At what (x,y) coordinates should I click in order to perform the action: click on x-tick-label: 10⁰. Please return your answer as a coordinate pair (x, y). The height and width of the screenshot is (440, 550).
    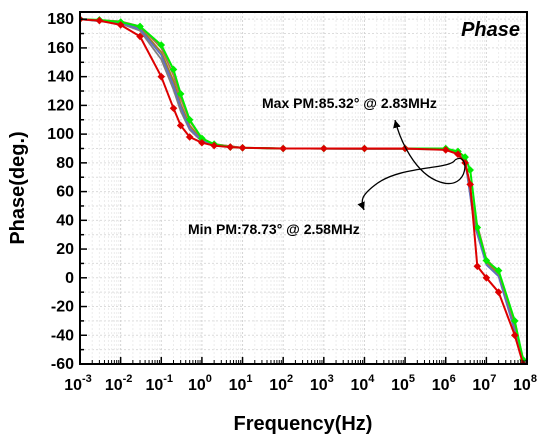
    Looking at the image, I should click on (200, 383).